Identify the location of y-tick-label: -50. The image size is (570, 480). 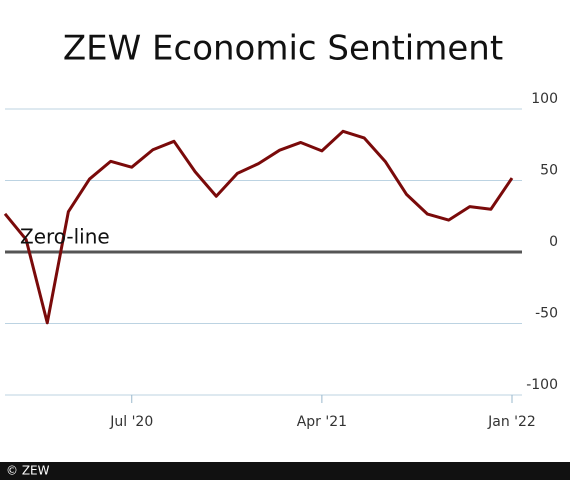
(546, 314).